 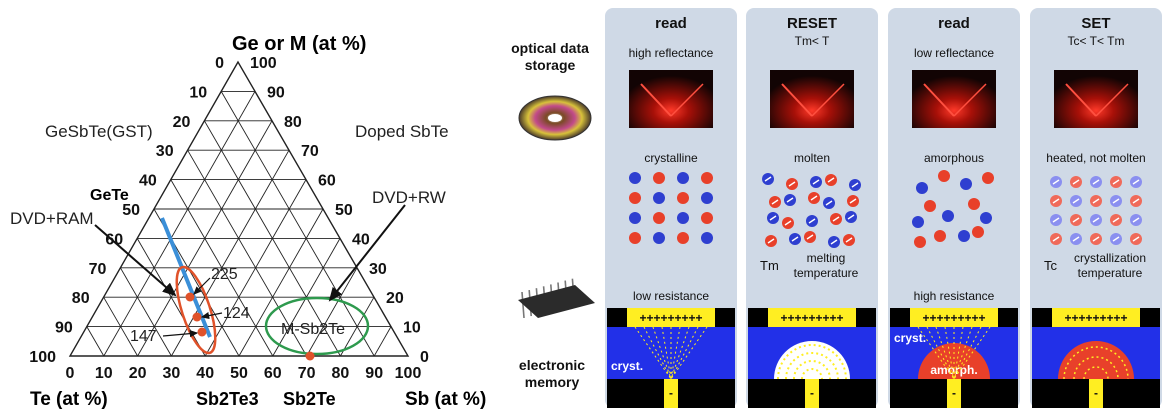 What do you see at coordinates (445, 399) in the screenshot?
I see `sb-axis-label: Sb (at %)` at bounding box center [445, 399].